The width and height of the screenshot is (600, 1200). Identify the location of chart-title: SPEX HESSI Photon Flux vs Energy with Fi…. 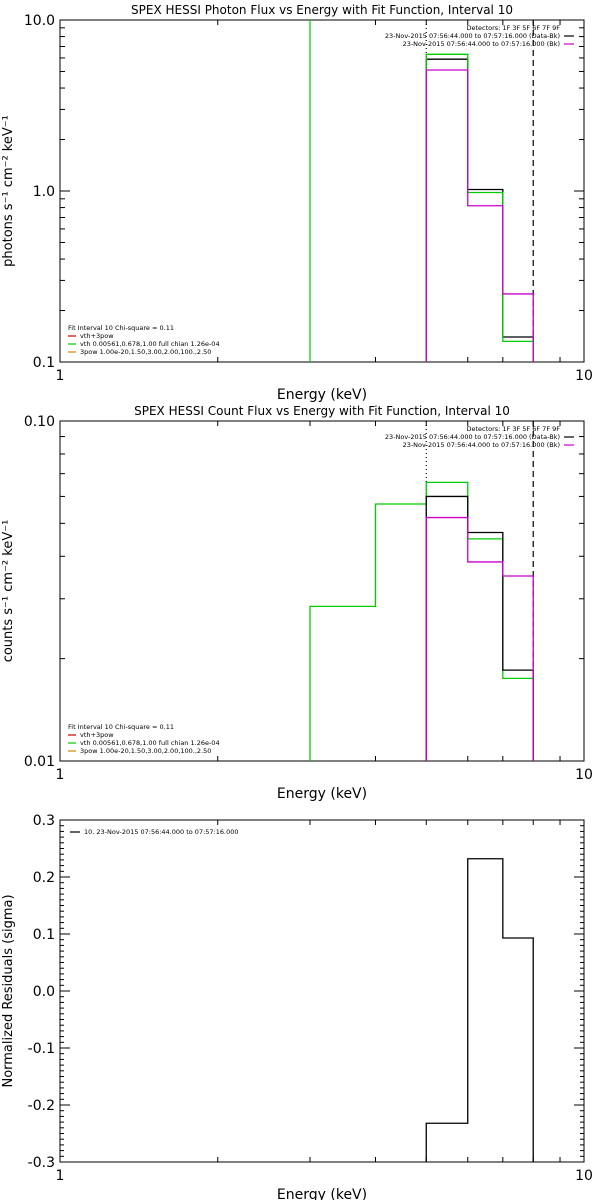
(322, 10).